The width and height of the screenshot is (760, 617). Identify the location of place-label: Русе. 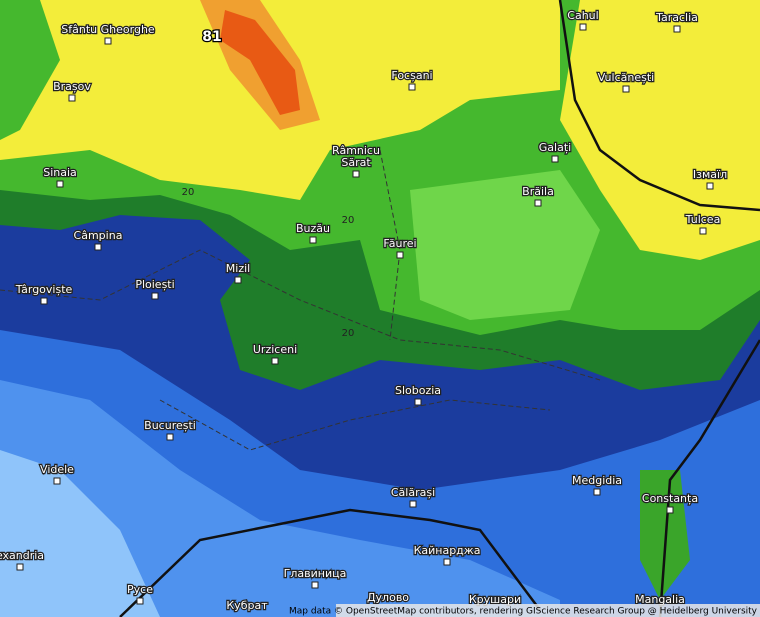
(140, 589).